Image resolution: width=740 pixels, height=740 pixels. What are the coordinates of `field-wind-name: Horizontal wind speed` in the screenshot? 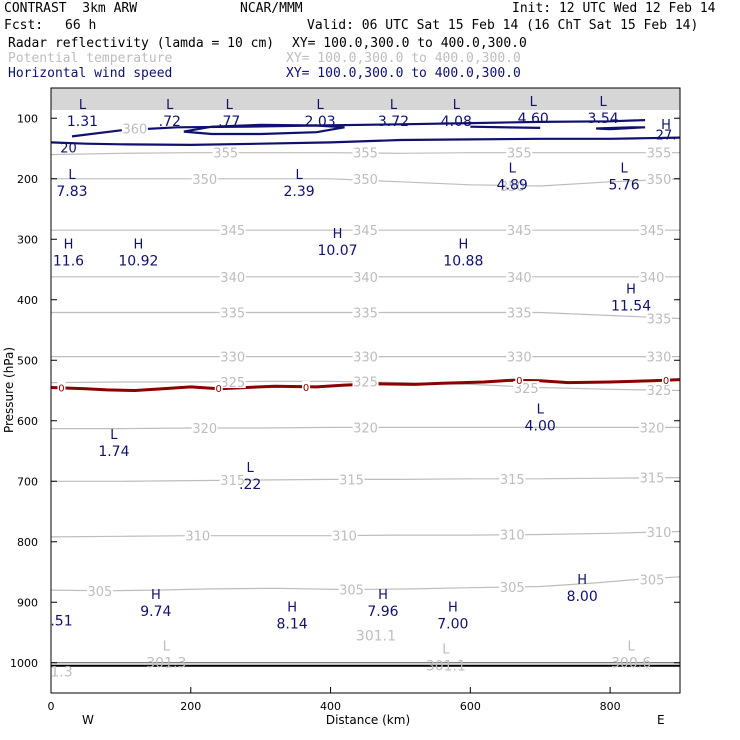 It's located at (90, 73).